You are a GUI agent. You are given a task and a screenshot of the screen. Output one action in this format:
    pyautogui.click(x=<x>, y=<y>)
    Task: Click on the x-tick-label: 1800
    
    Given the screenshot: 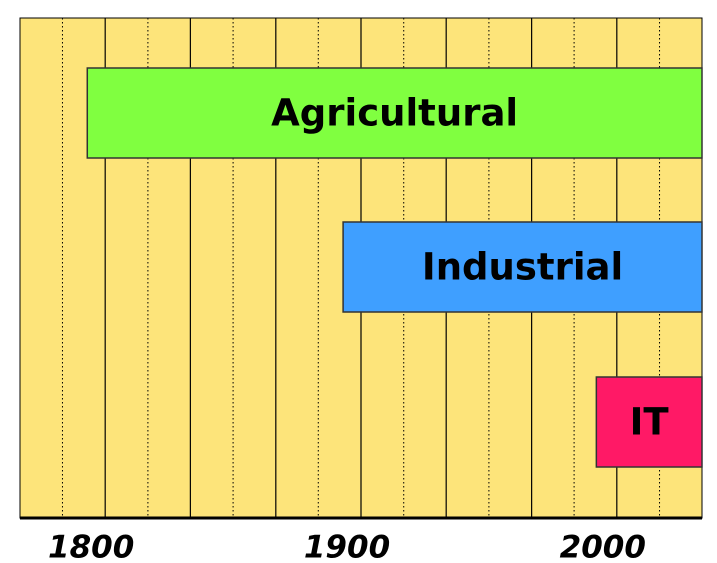 What is the action you would take?
    pyautogui.click(x=91, y=546)
    